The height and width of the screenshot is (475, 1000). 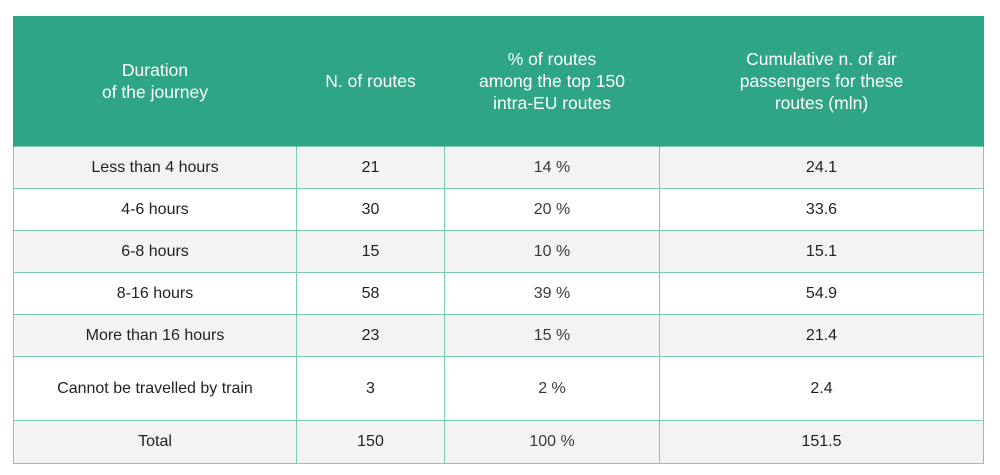 I want to click on cell-routes: 15, so click(x=370, y=251).